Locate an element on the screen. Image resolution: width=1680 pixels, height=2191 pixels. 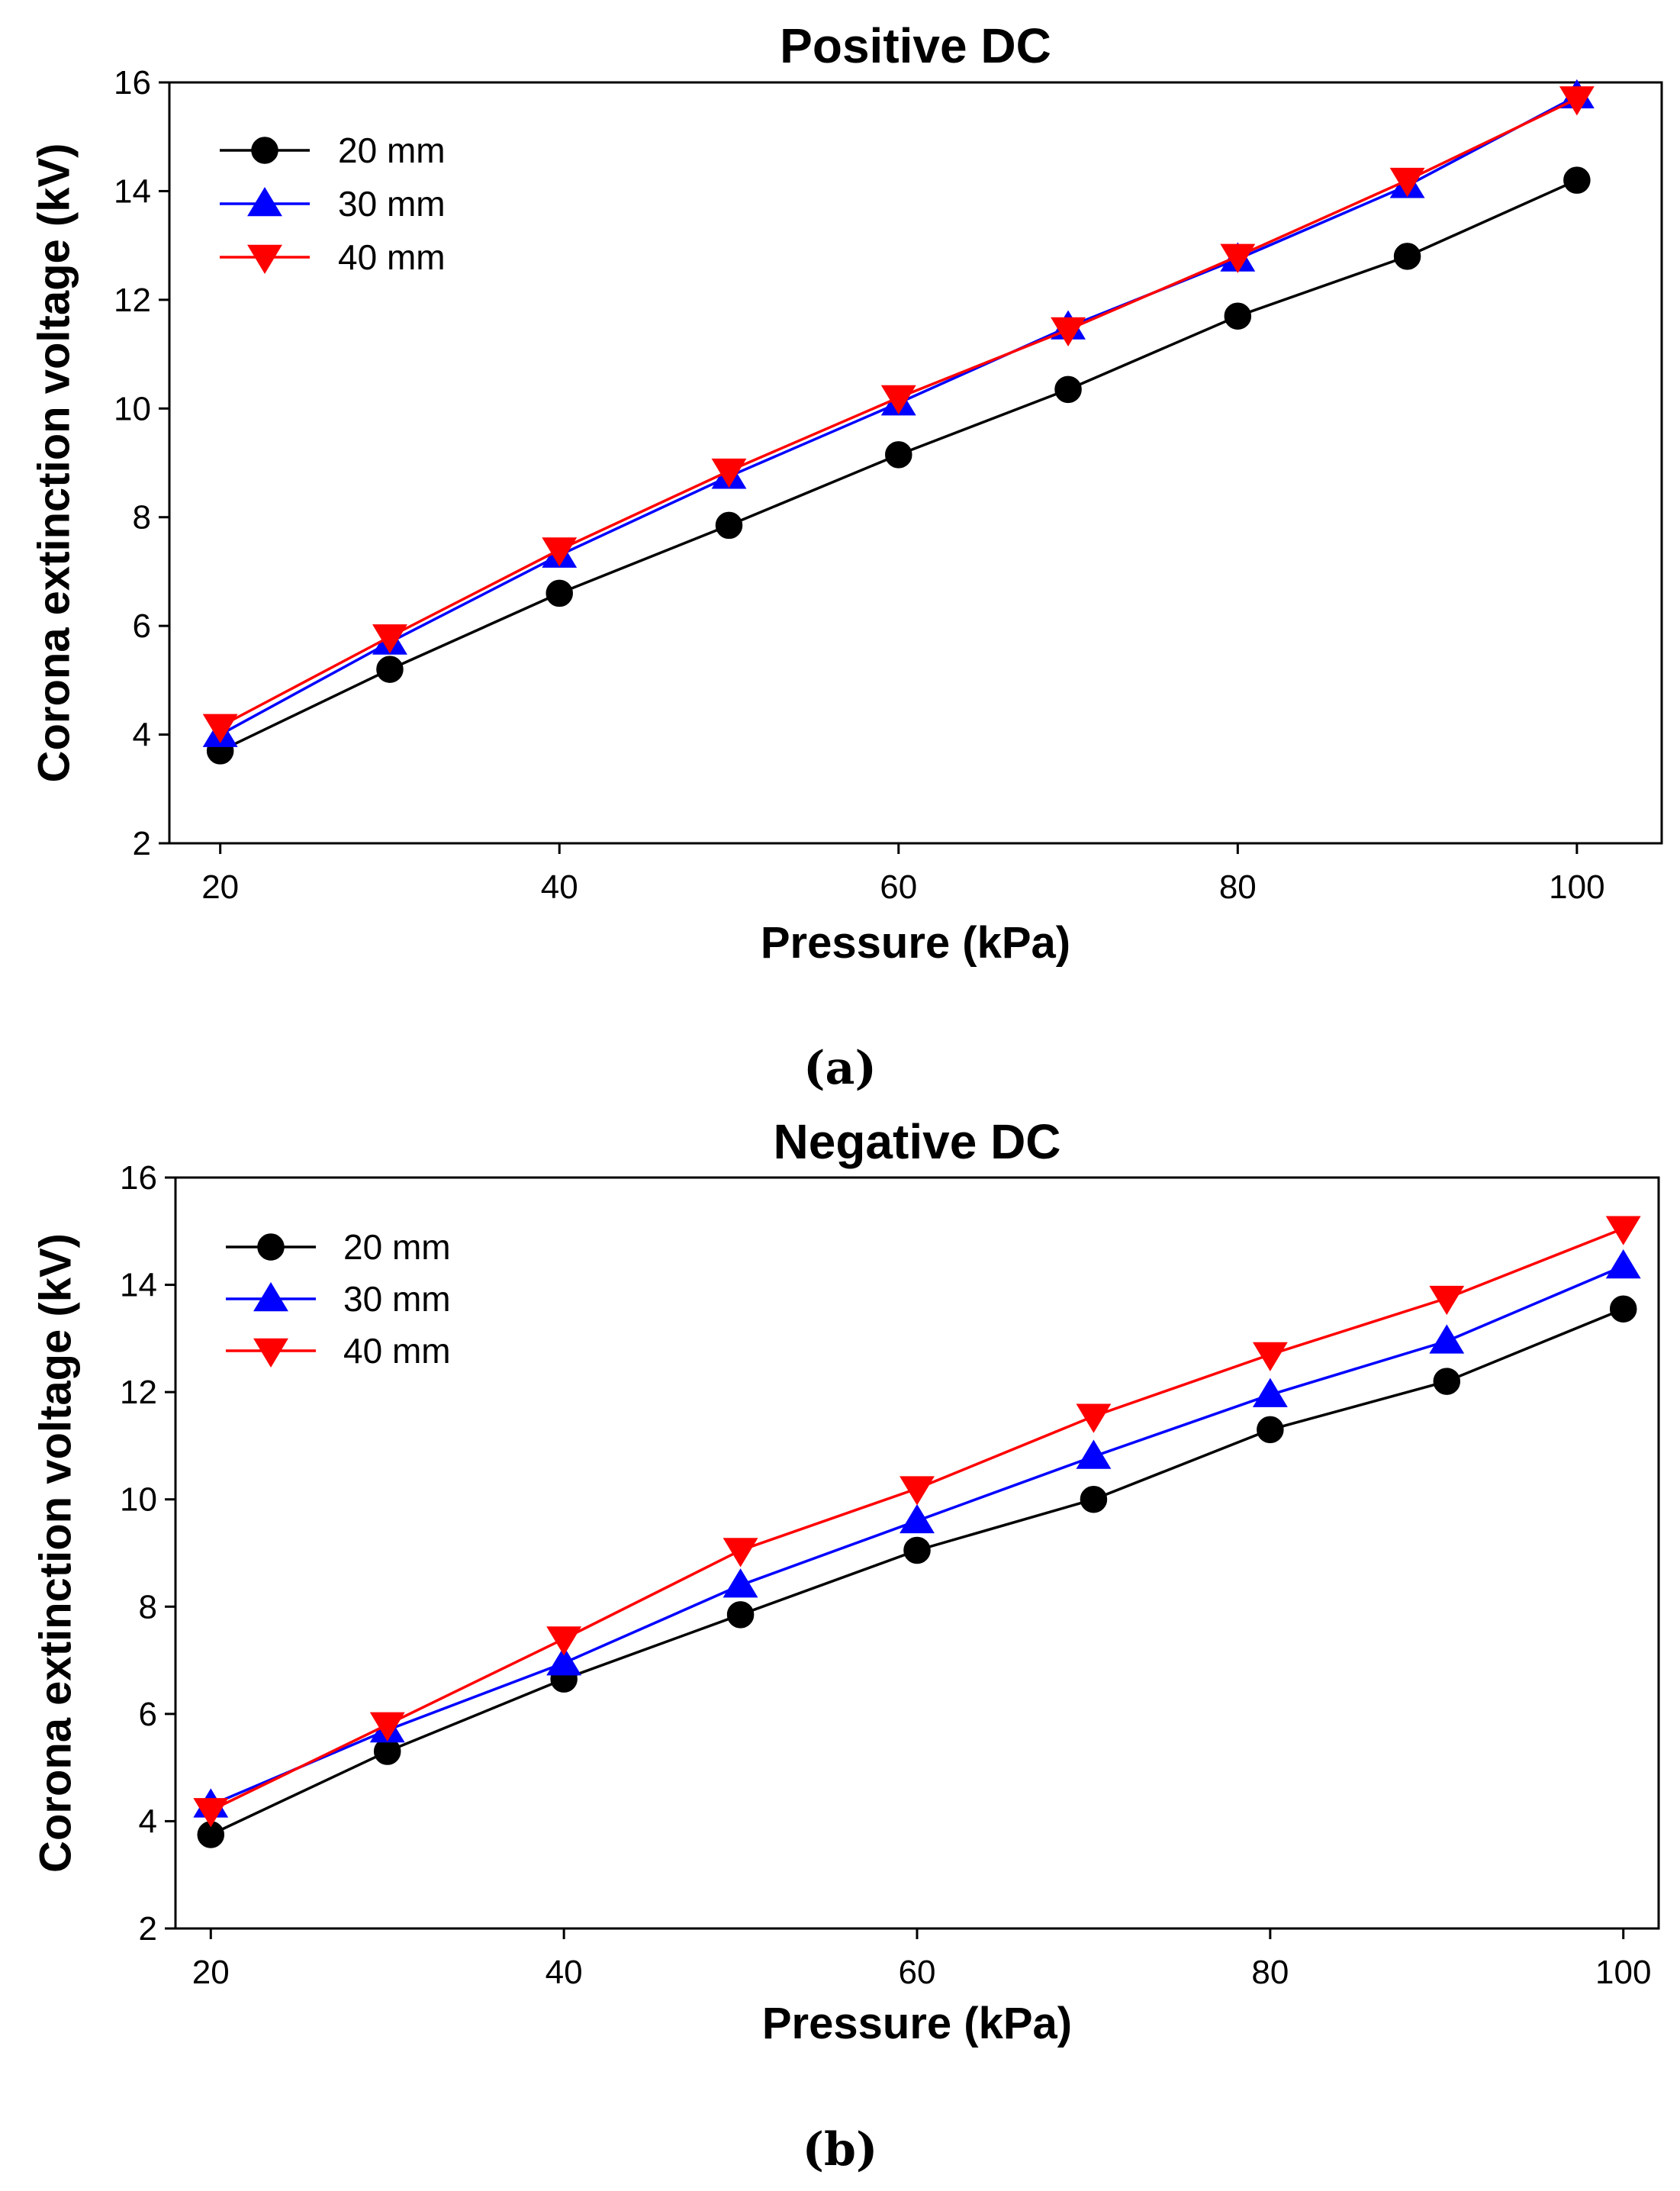
panel-label: (b) is located at coordinates (841, 2150).